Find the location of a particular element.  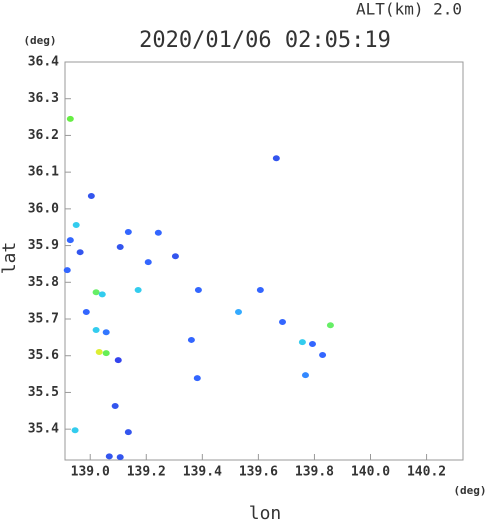

x-axis-label: lon is located at coordinates (265, 512).